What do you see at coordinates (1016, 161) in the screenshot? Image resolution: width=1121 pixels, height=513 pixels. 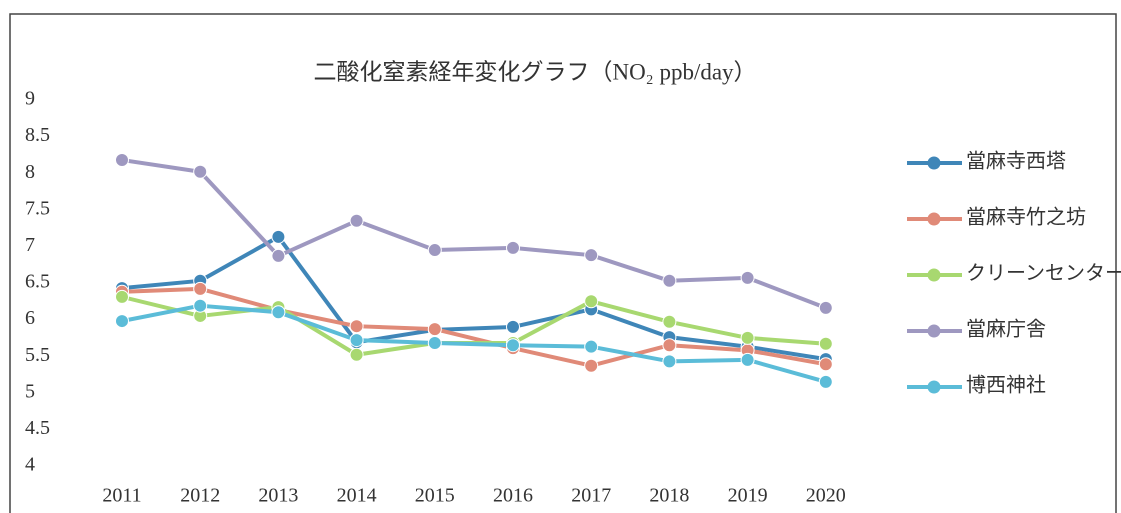 I see `legend-label: 當麻寺西塔` at bounding box center [1016, 161].